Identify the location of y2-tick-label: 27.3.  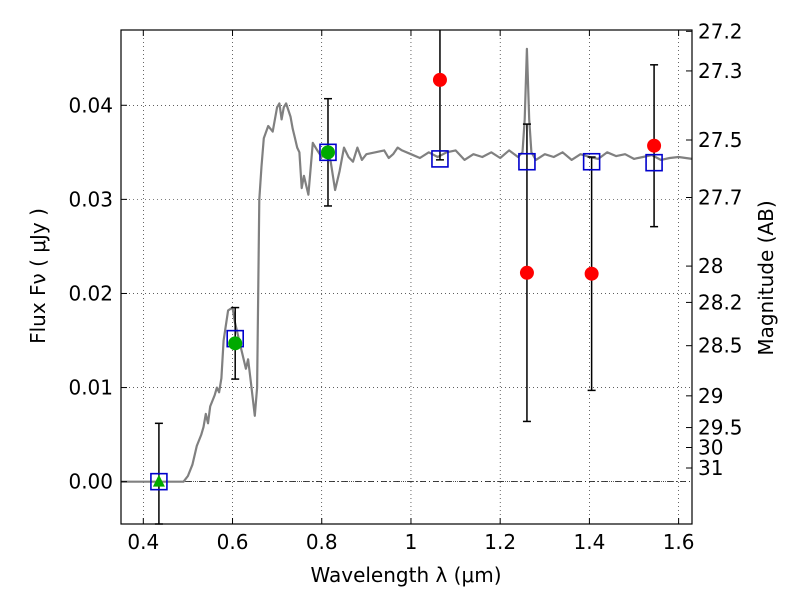
(720, 71).